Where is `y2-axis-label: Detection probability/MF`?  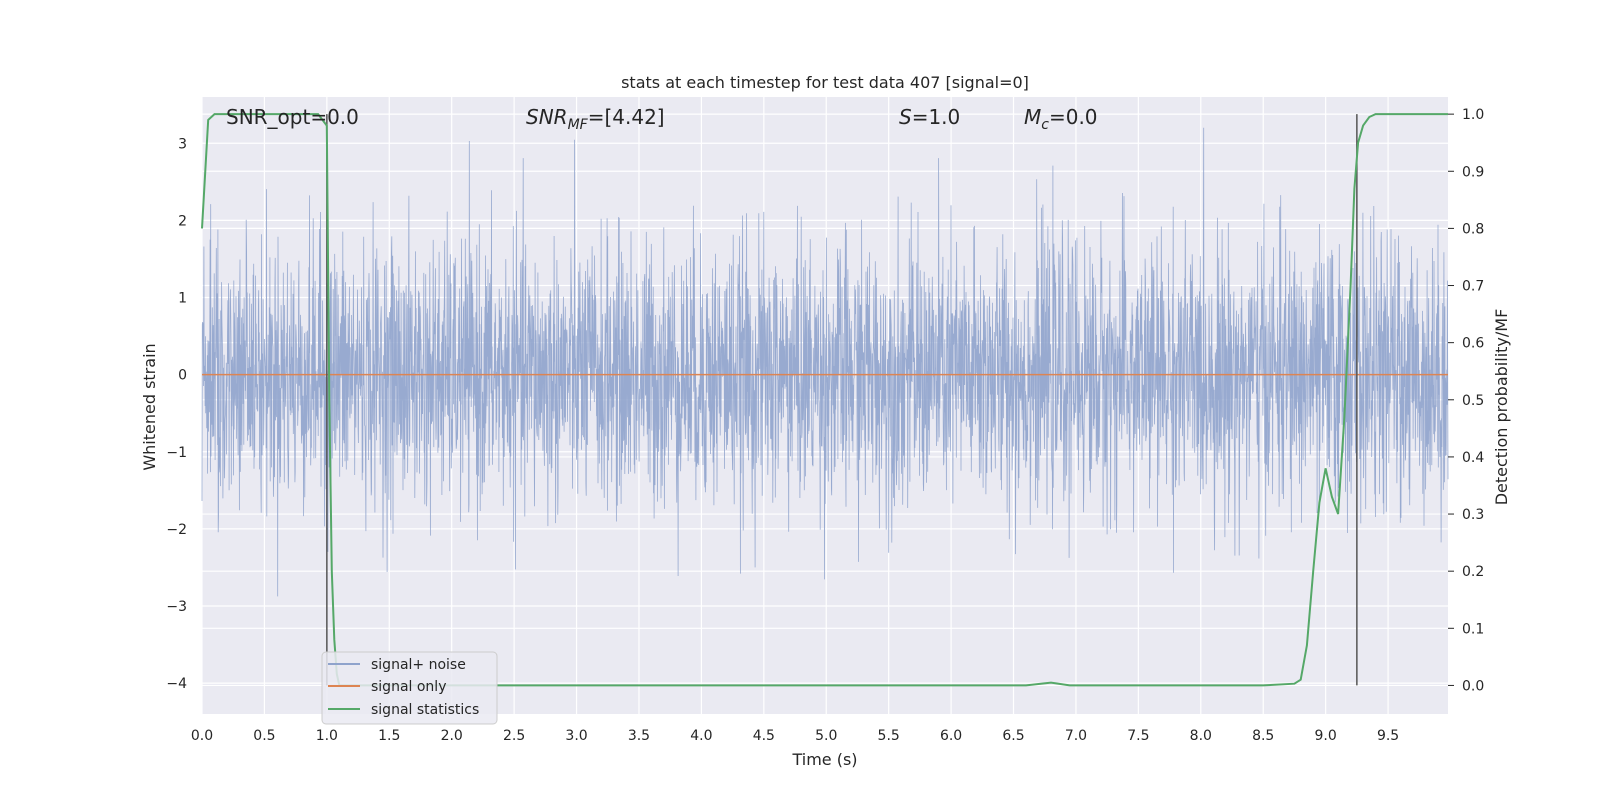 y2-axis-label: Detection probability/MF is located at coordinates (1501, 407).